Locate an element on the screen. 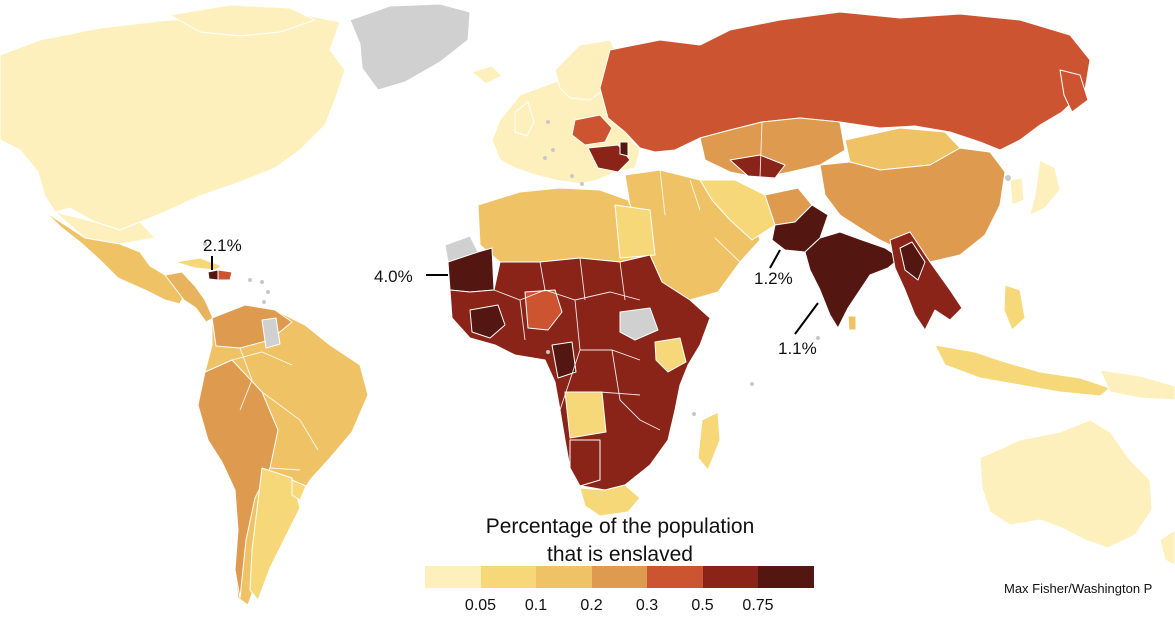  china-region is located at coordinates (912, 205).